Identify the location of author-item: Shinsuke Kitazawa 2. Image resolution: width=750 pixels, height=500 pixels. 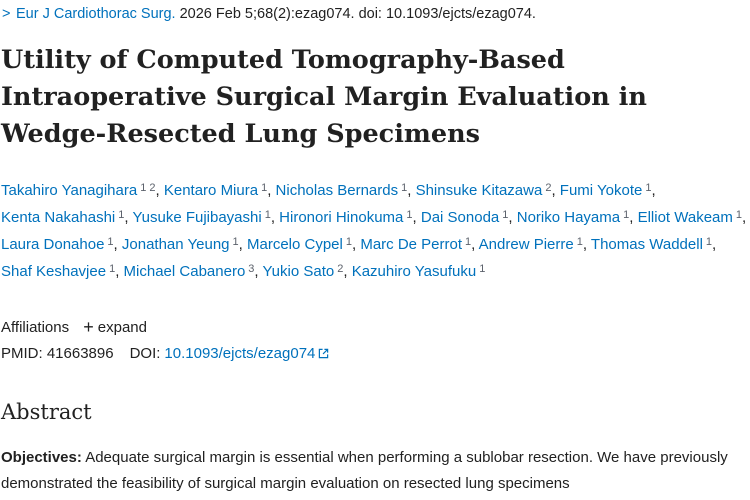
(484, 190).